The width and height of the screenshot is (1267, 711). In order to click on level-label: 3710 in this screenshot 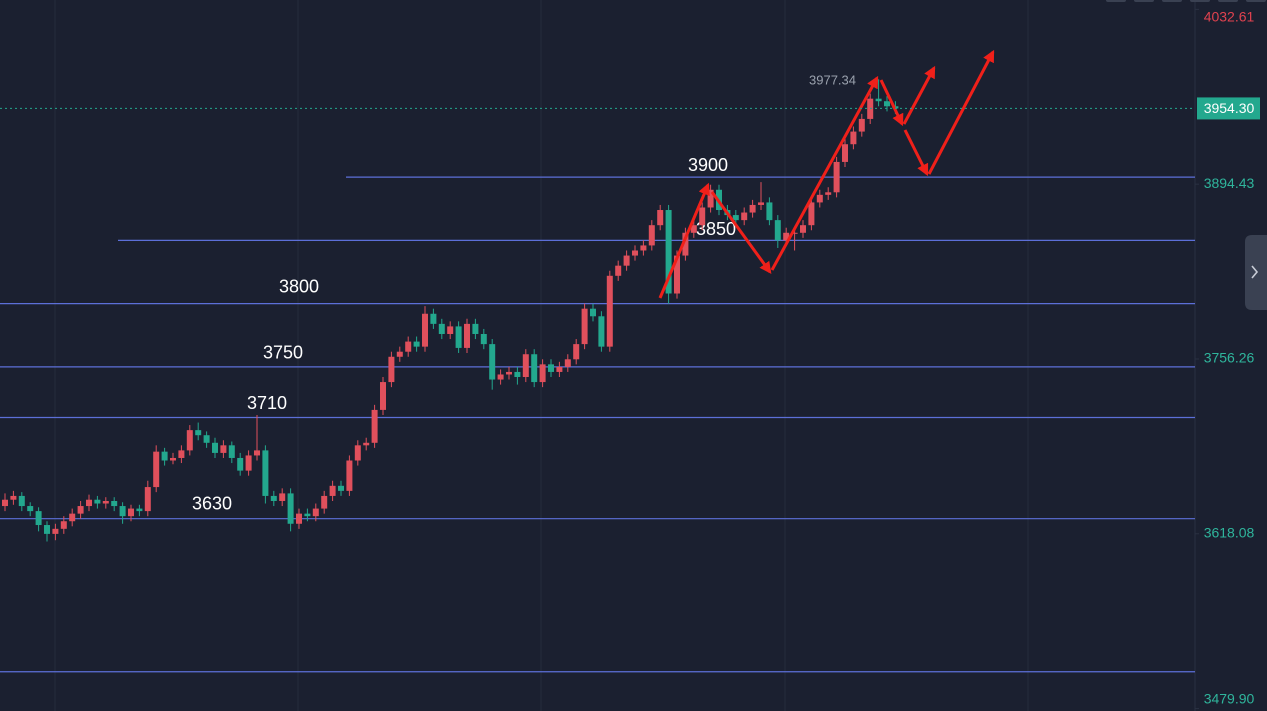, I will do `click(267, 403)`.